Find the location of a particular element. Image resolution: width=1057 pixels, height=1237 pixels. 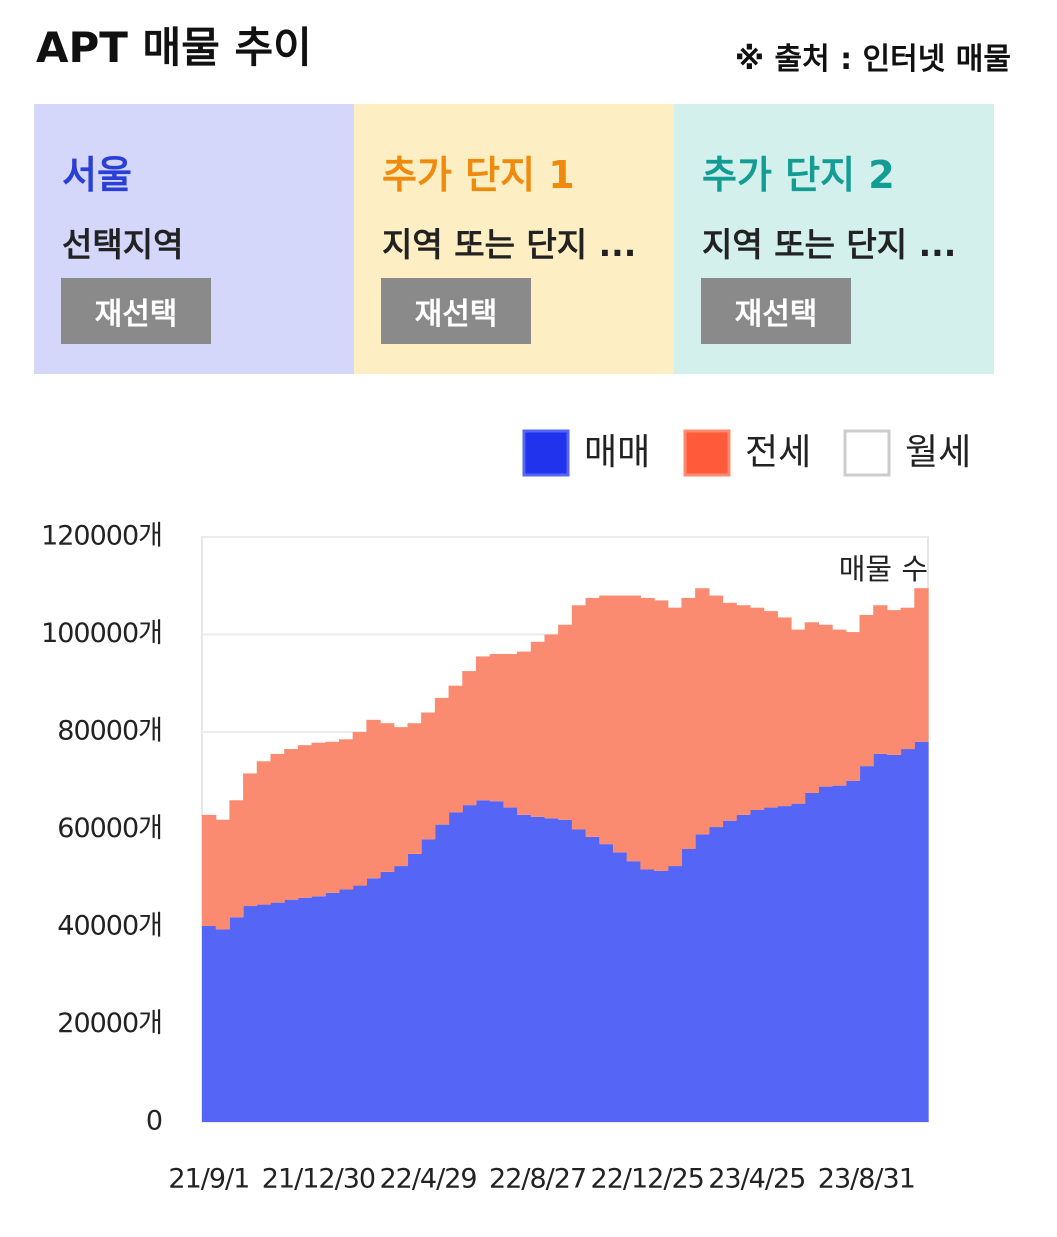

y-tick-label: 100000개 is located at coordinates (101, 633).